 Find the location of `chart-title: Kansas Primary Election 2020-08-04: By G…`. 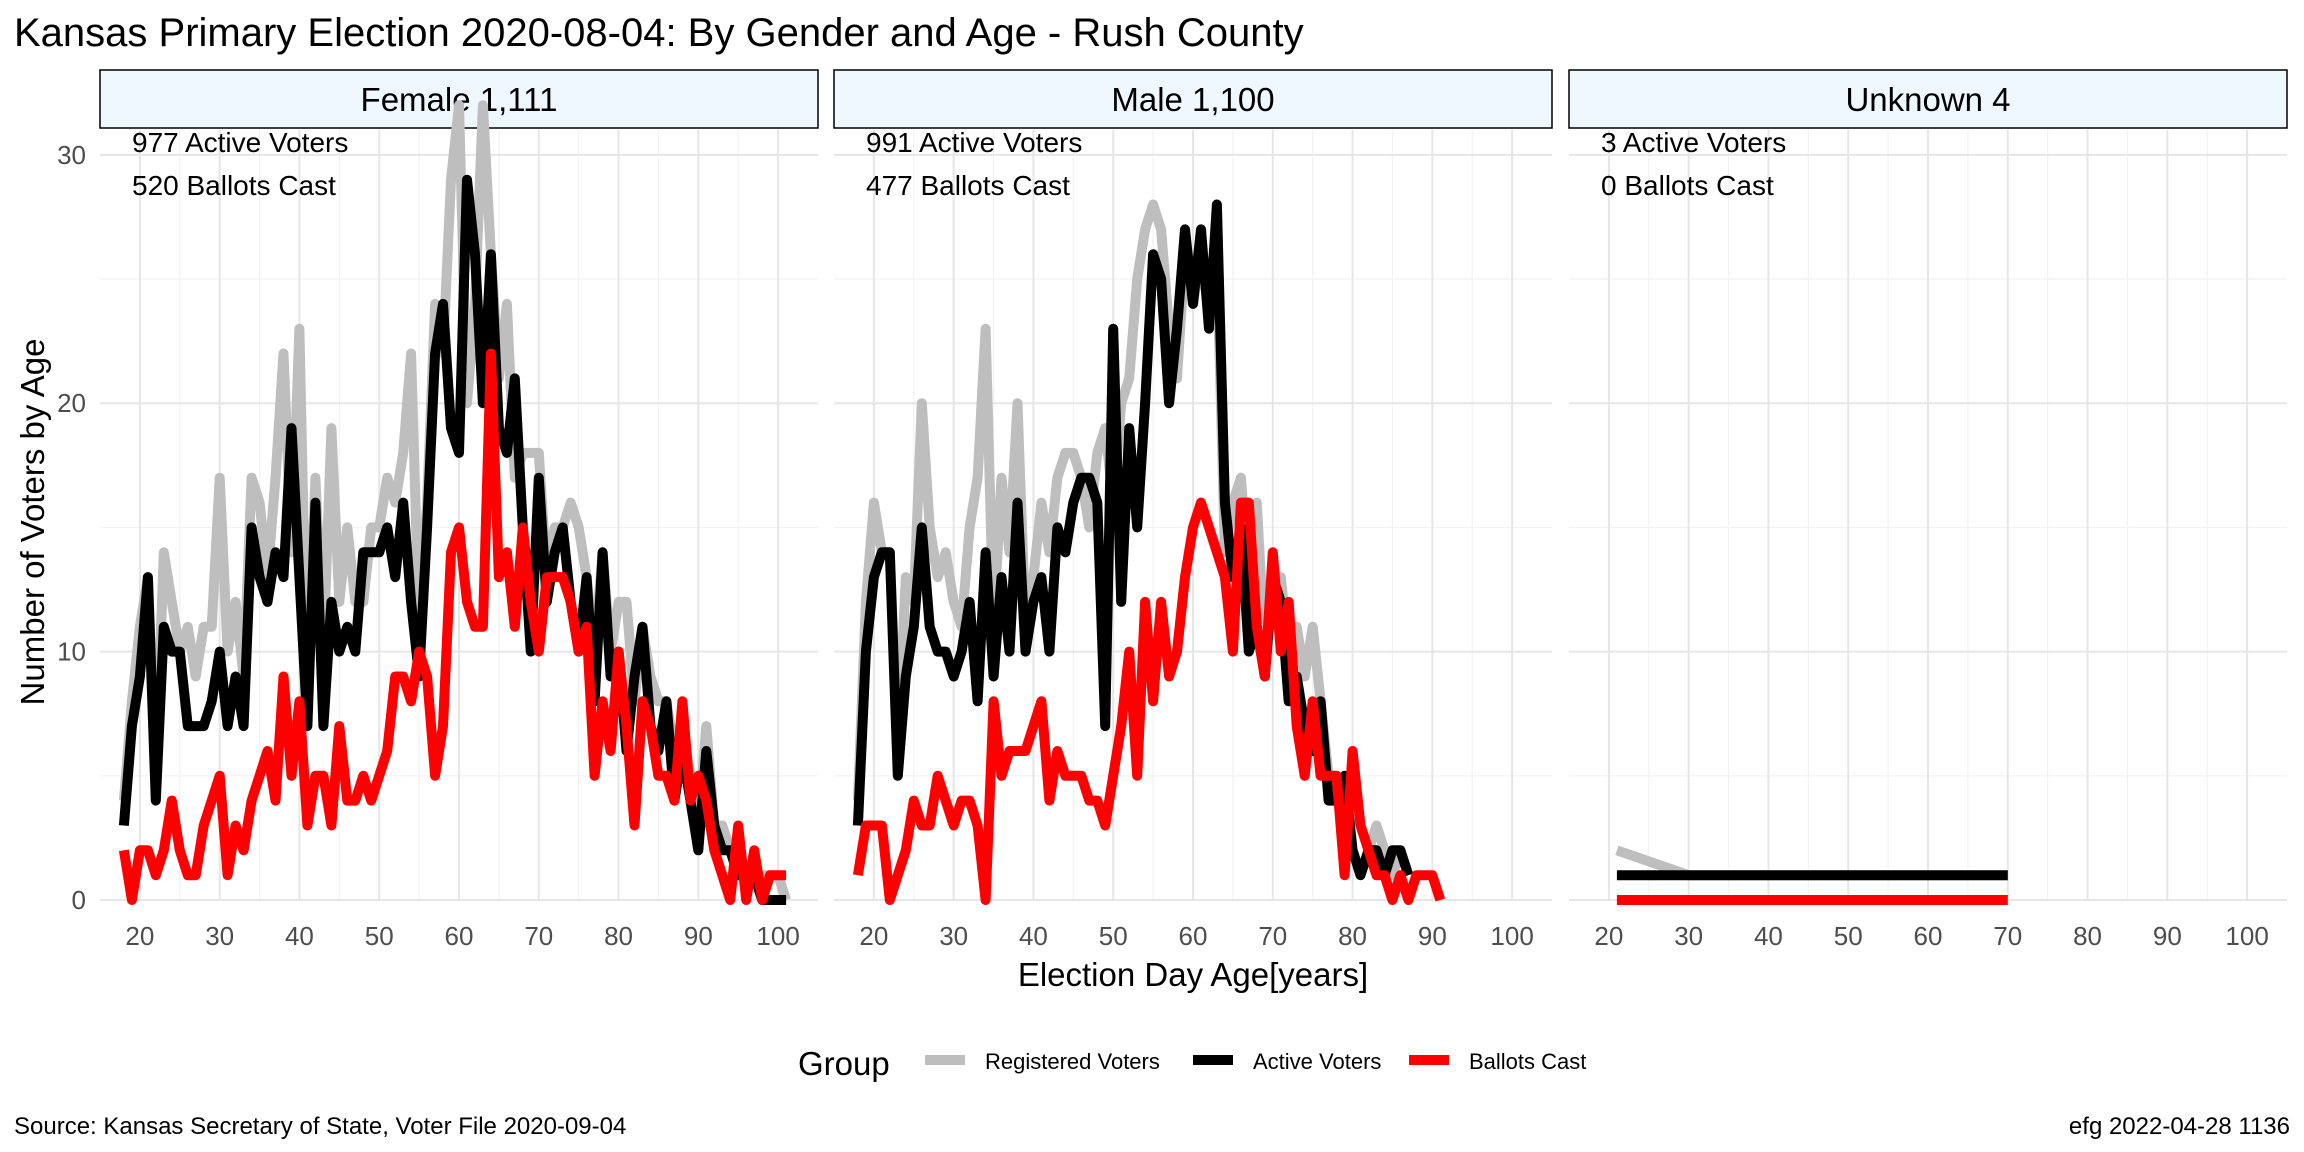

chart-title: Kansas Primary Election 2020-08-04: By G… is located at coordinates (659, 33).